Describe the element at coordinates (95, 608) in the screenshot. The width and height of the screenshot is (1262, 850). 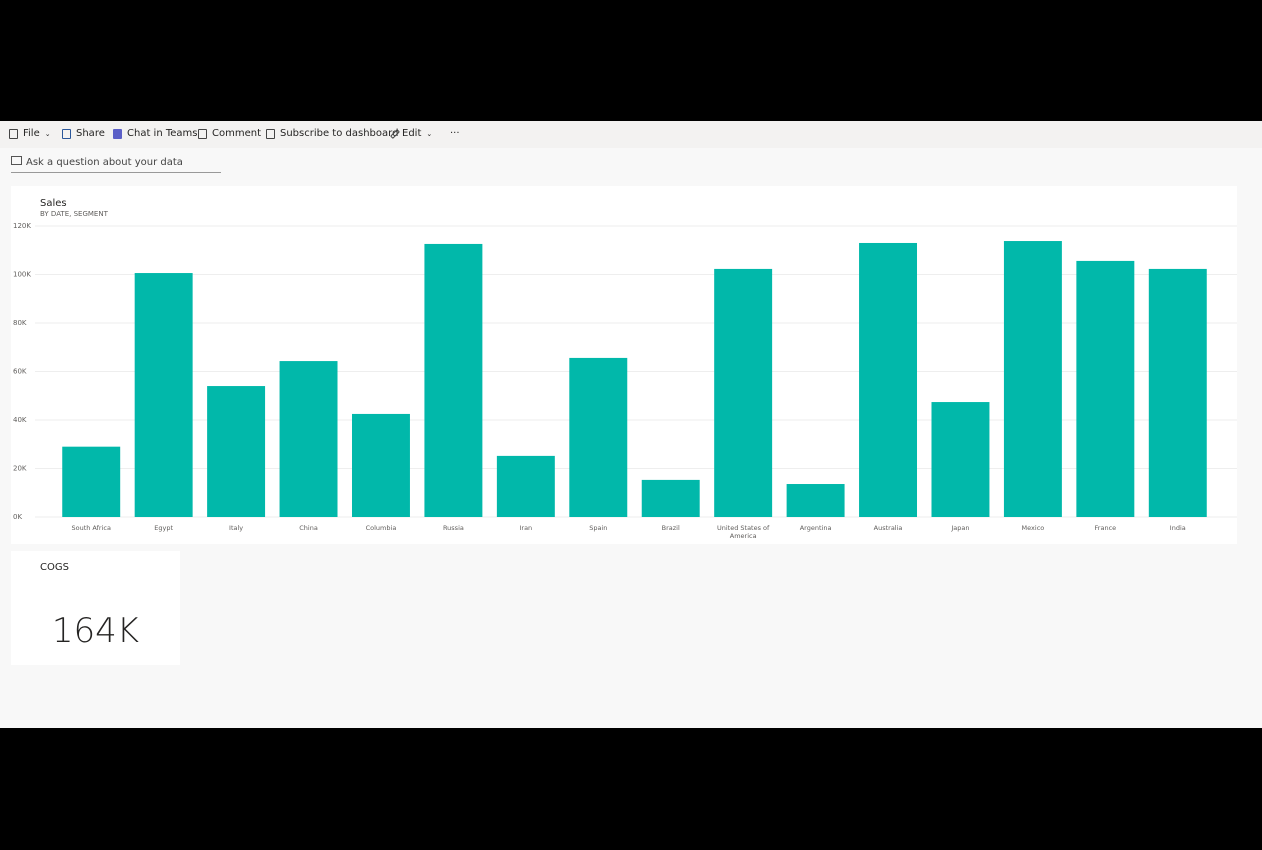
I see `card-tile: COGS 164K` at that location.